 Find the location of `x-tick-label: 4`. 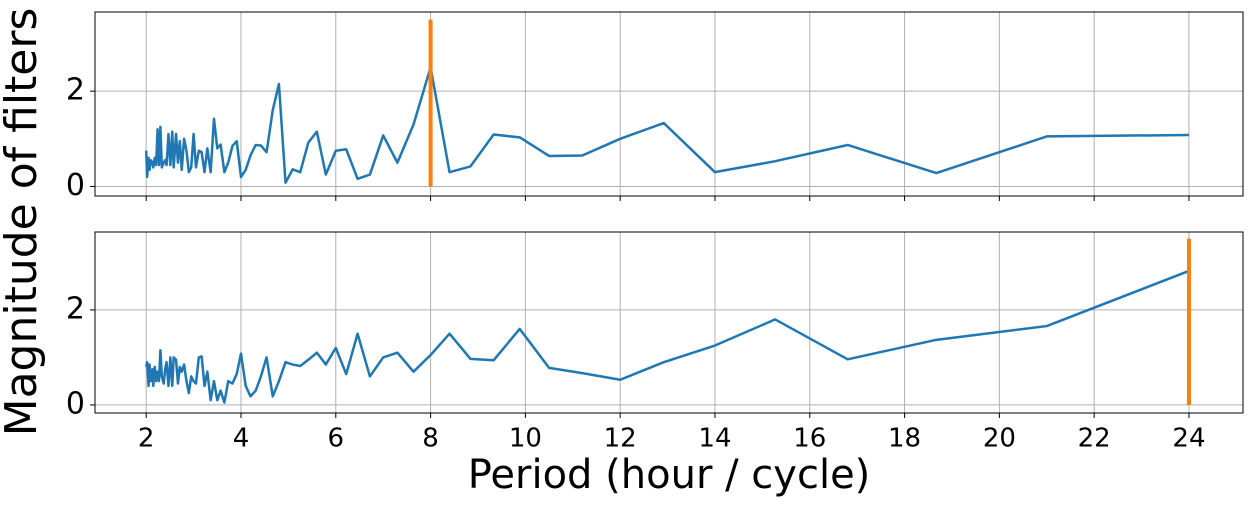

x-tick-label: 4 is located at coordinates (241, 439).